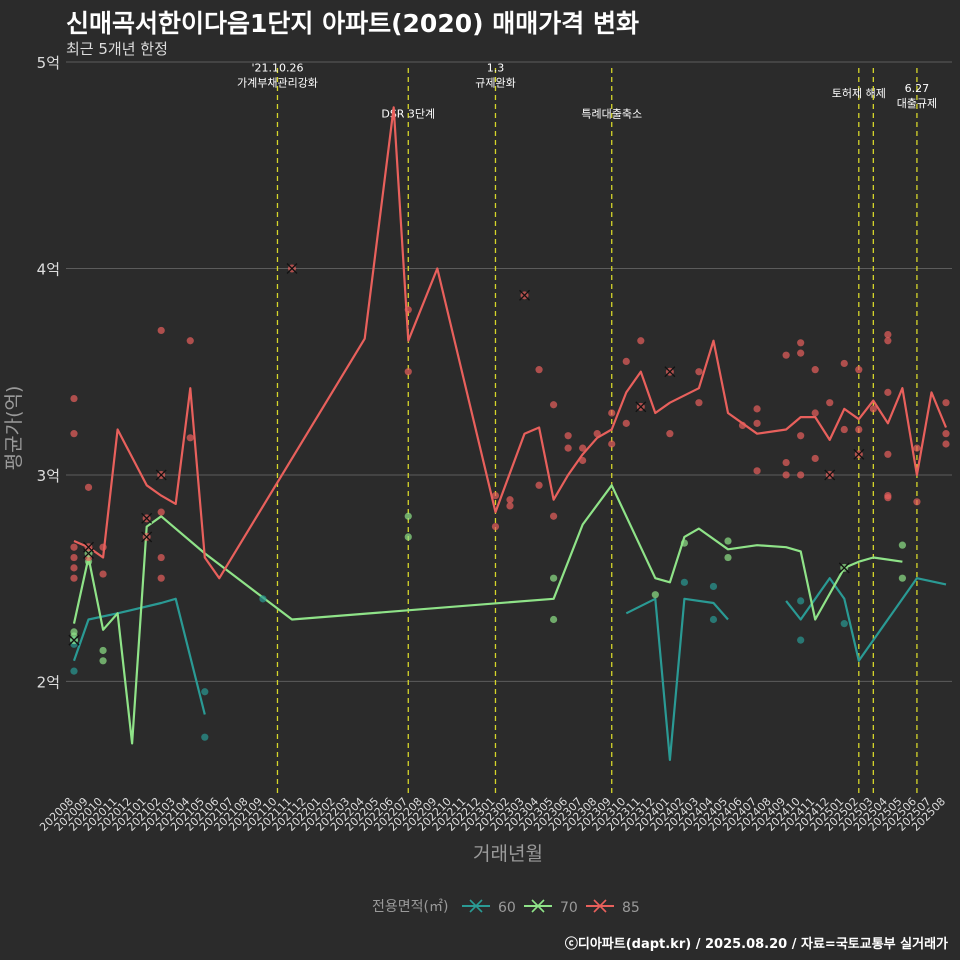  What do you see at coordinates (277, 82) in the screenshot?
I see `event-label: 가계부채관리강화` at bounding box center [277, 82].